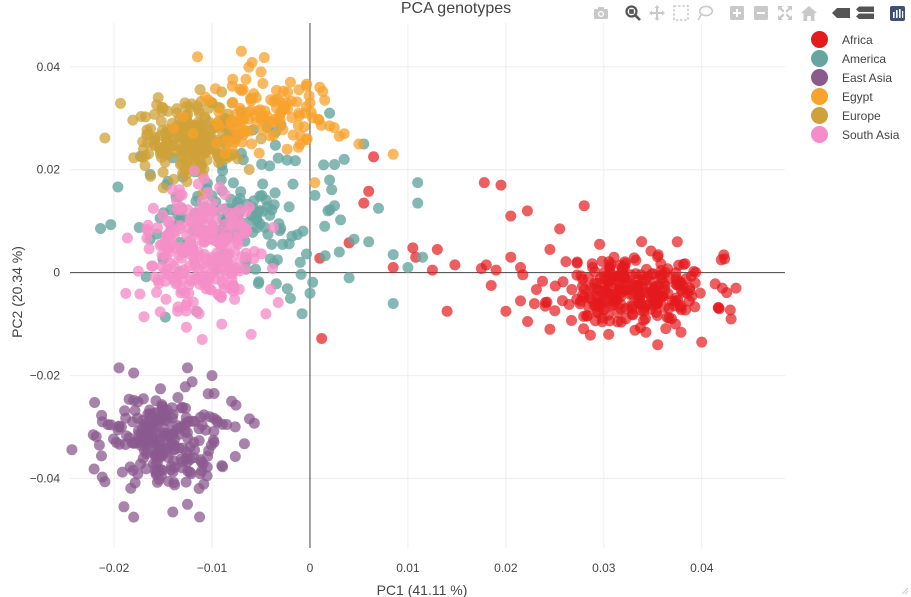 Image resolution: width=911 pixels, height=597 pixels. I want to click on plotly-logo-button, so click(897, 13).